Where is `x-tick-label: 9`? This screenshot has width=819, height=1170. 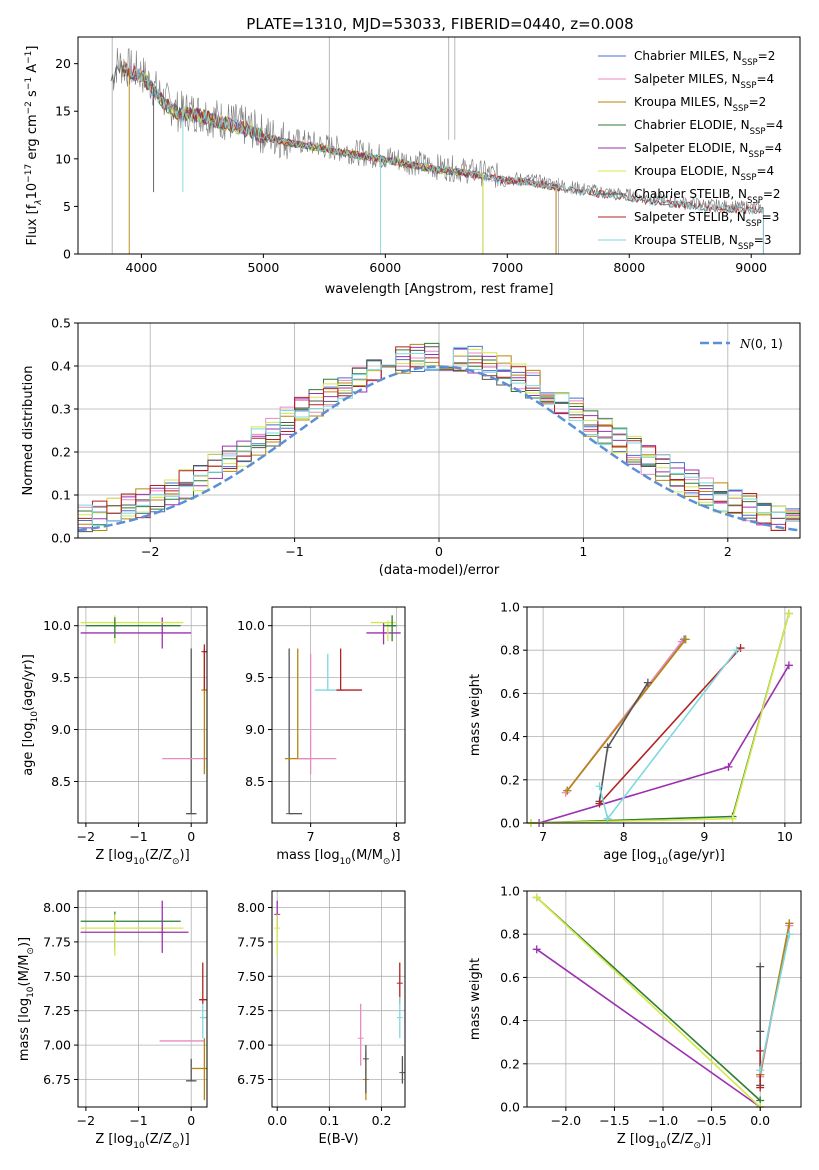 x-tick-label: 9 is located at coordinates (704, 836).